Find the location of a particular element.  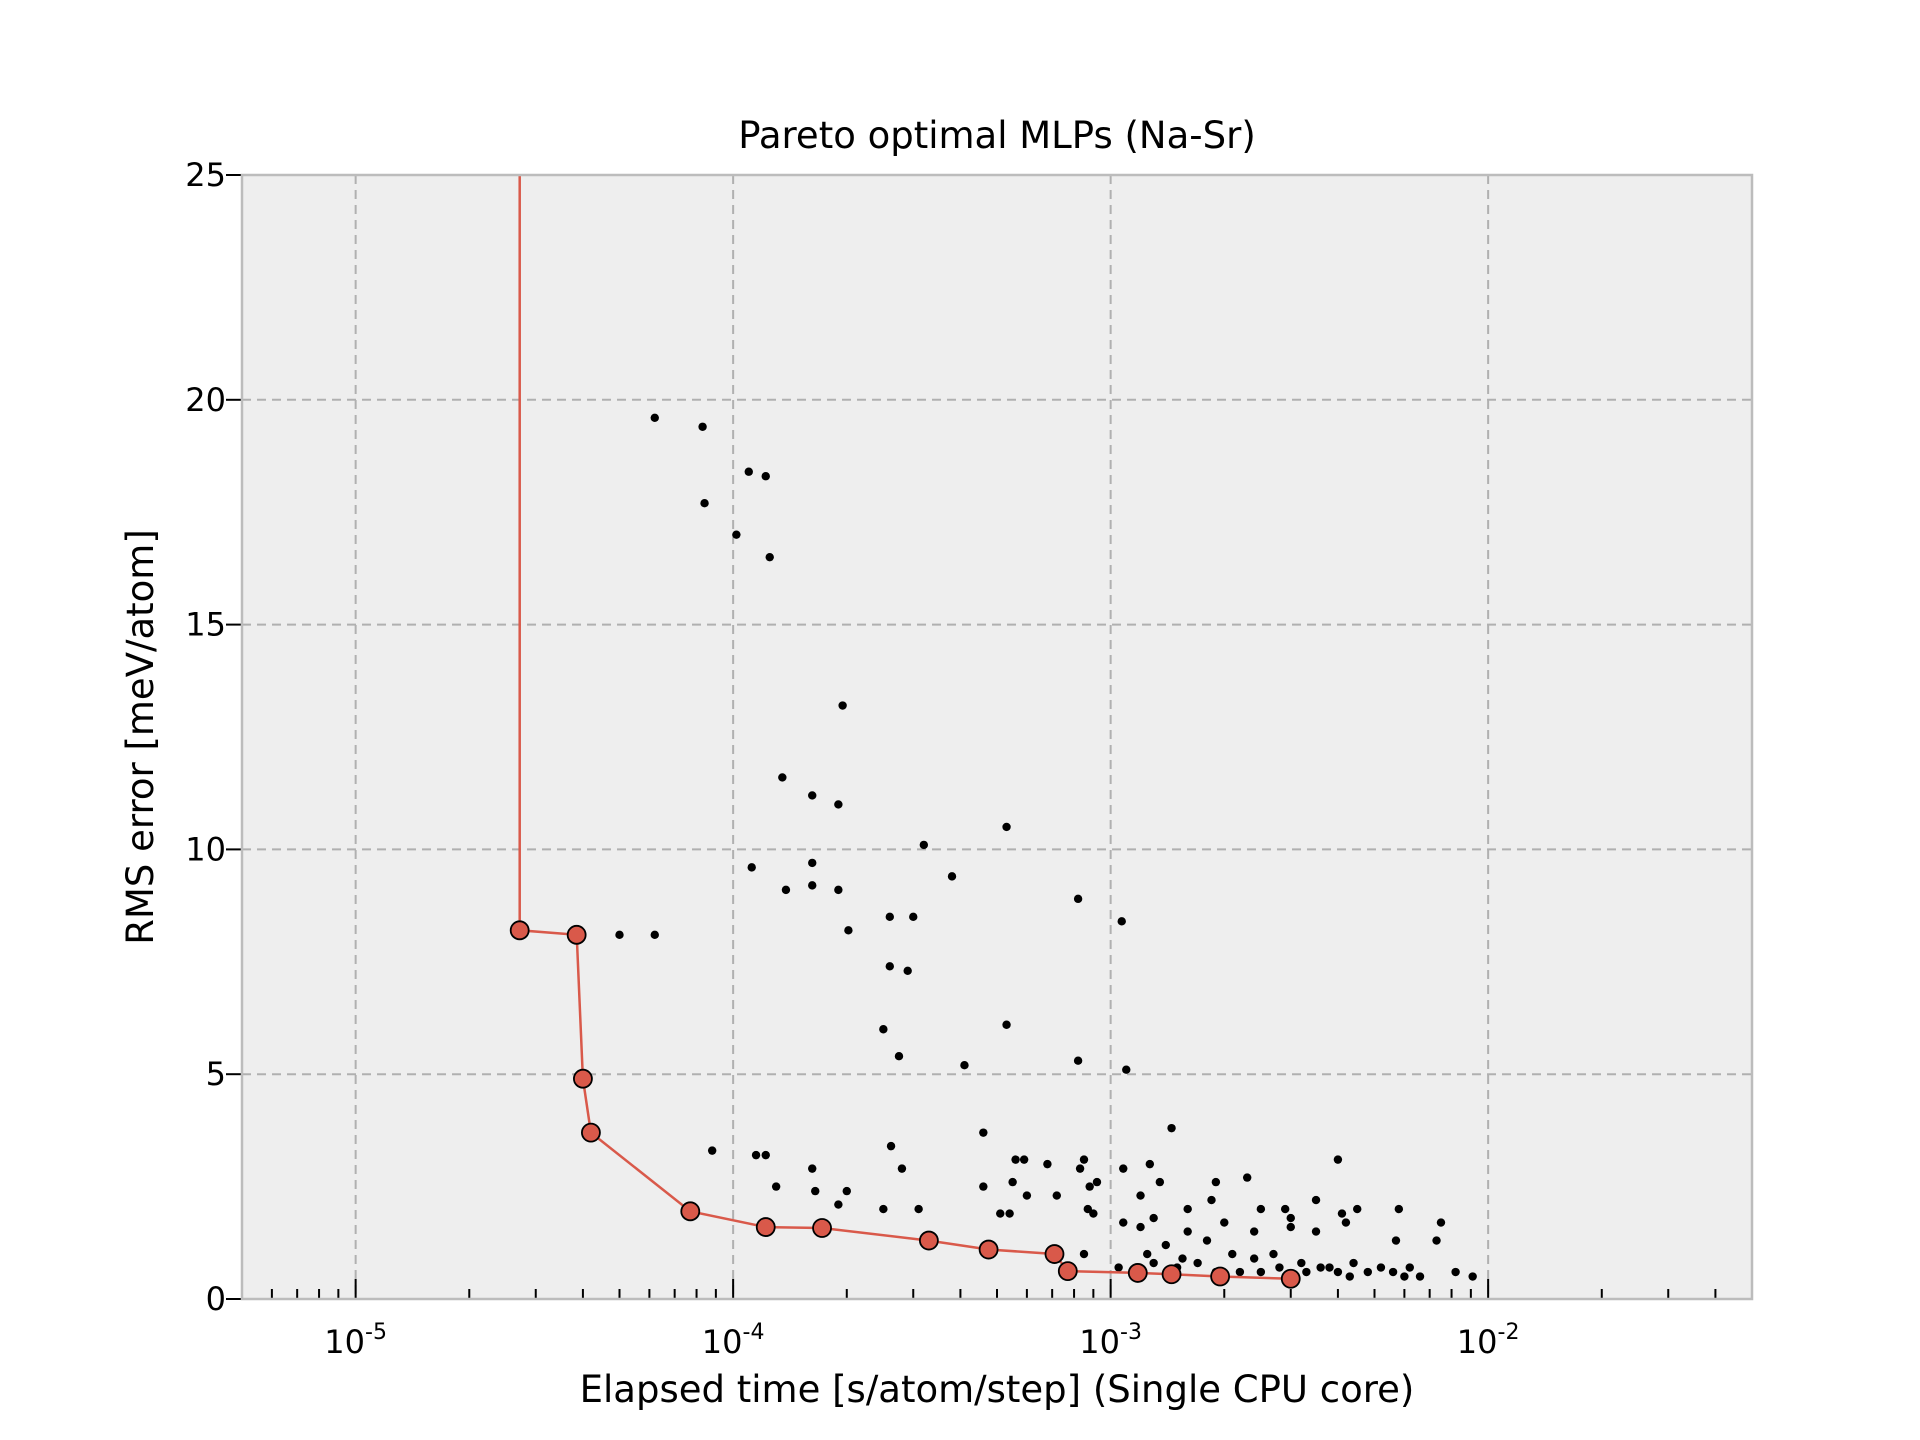

y-tick-label: 15 is located at coordinates (205, 625).